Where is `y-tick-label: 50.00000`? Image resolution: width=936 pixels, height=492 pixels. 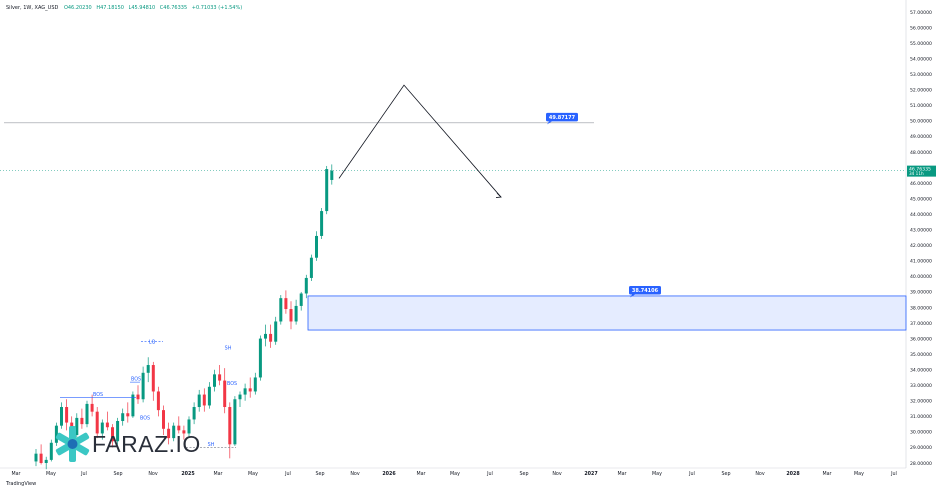
y-tick-label: 50.00000 is located at coordinates (921, 122).